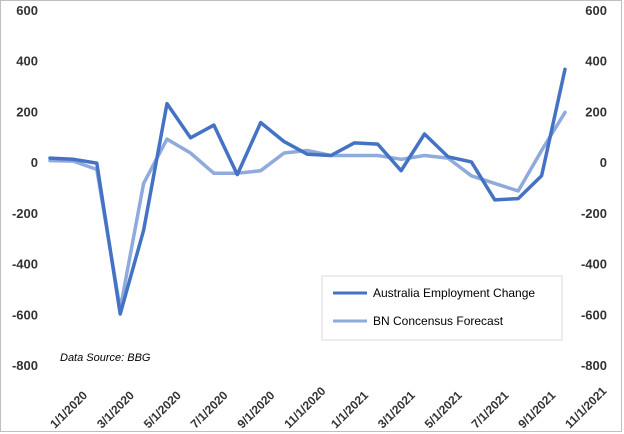  What do you see at coordinates (596, 111) in the screenshot?
I see `right-y-tick-label: 200` at bounding box center [596, 111].